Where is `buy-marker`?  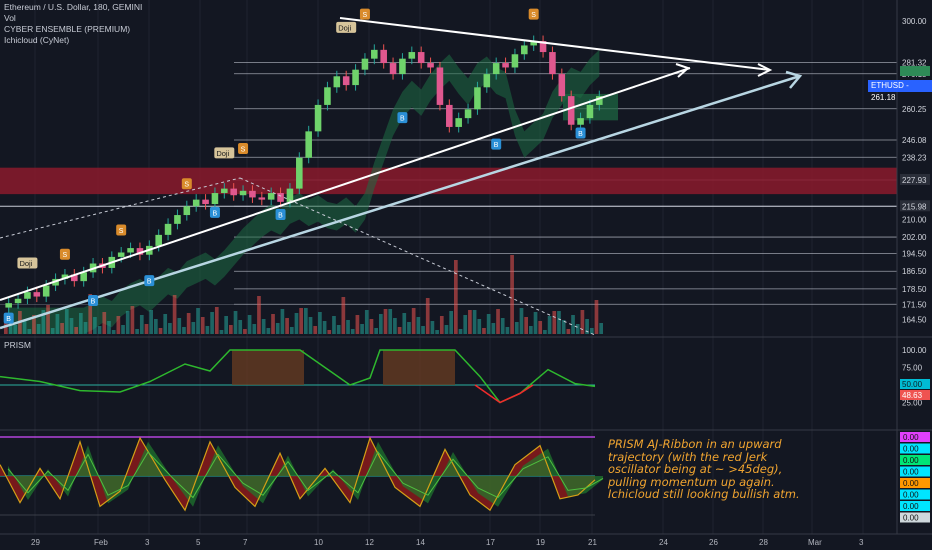 buy-marker is located at coordinates (496, 144).